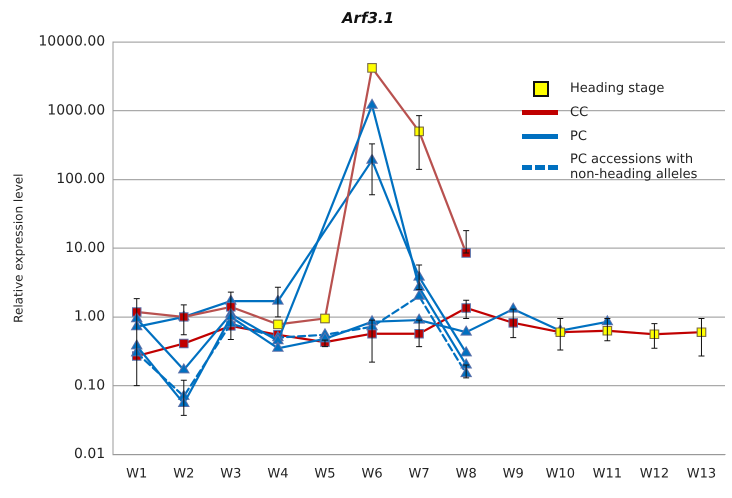 Image resolution: width=732 pixels, height=498 pixels. Describe the element at coordinates (90, 454) in the screenshot. I see `y-tick-label: 0.01` at that location.